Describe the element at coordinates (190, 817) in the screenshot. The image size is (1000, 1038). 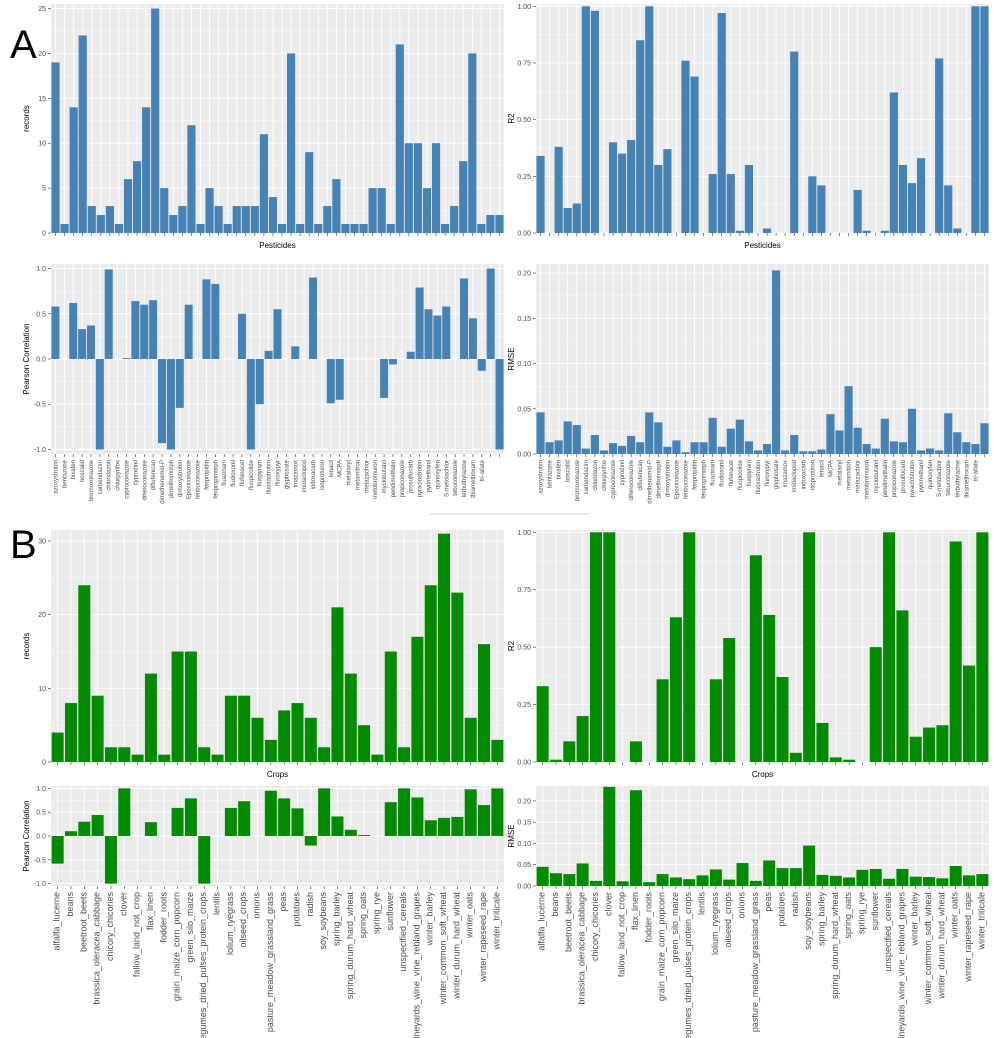
I see `bar-green_silo_maize` at that location.